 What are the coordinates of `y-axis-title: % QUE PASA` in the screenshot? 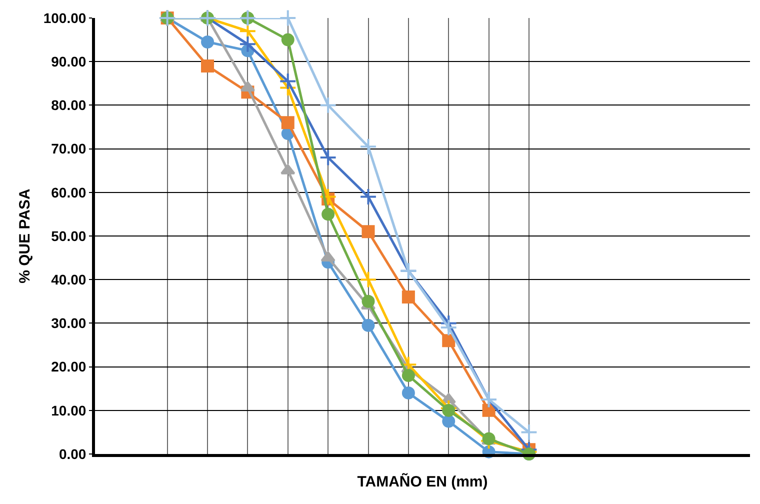 It's located at (25, 236).